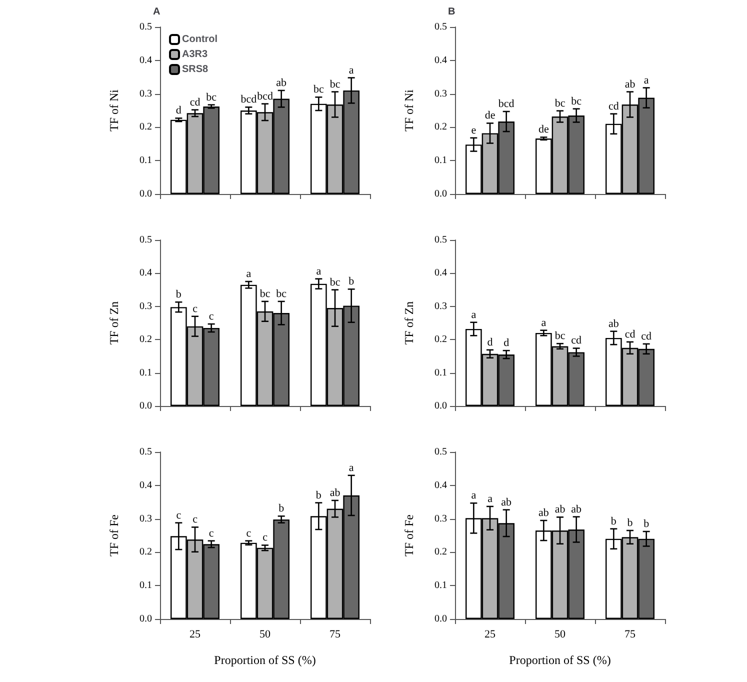 Image resolution: width=747 pixels, height=682 pixels. I want to click on y-axis-title: TF of Ni, so click(114, 110).